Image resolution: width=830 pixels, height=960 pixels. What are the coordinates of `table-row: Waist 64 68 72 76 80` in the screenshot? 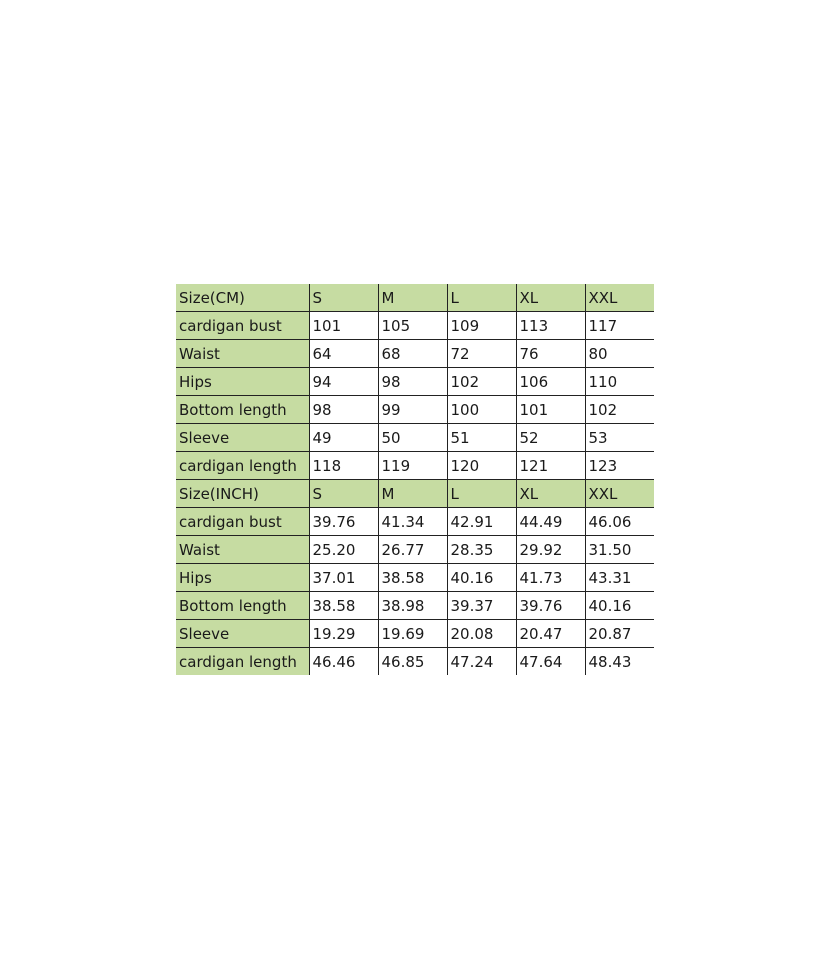 It's located at (415, 353).